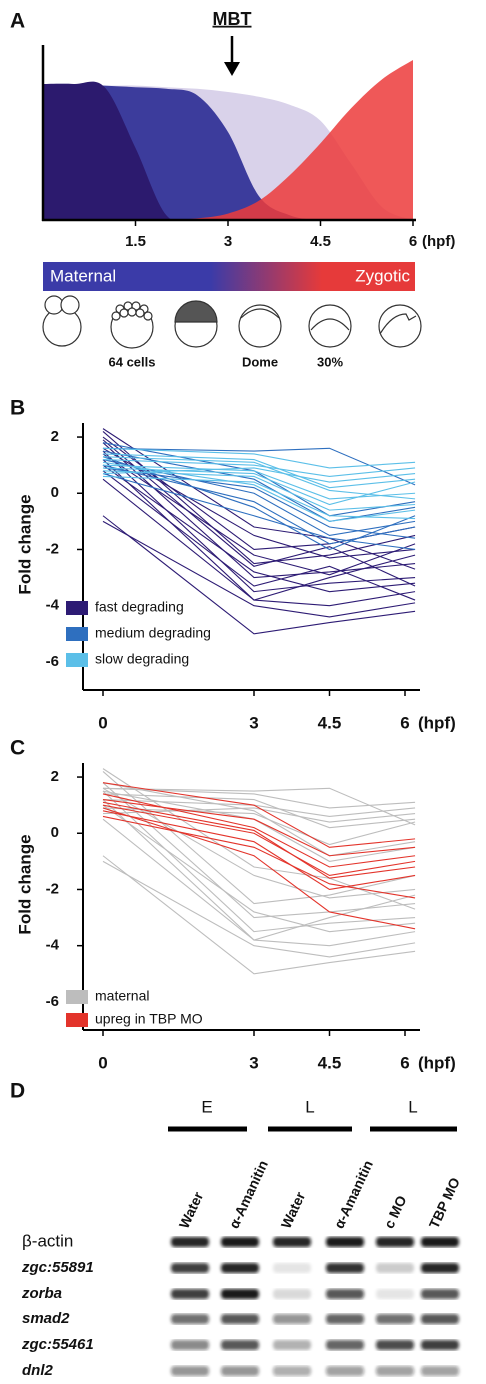 This screenshot has width=486, height=1384. I want to click on area, so click(228, 140).